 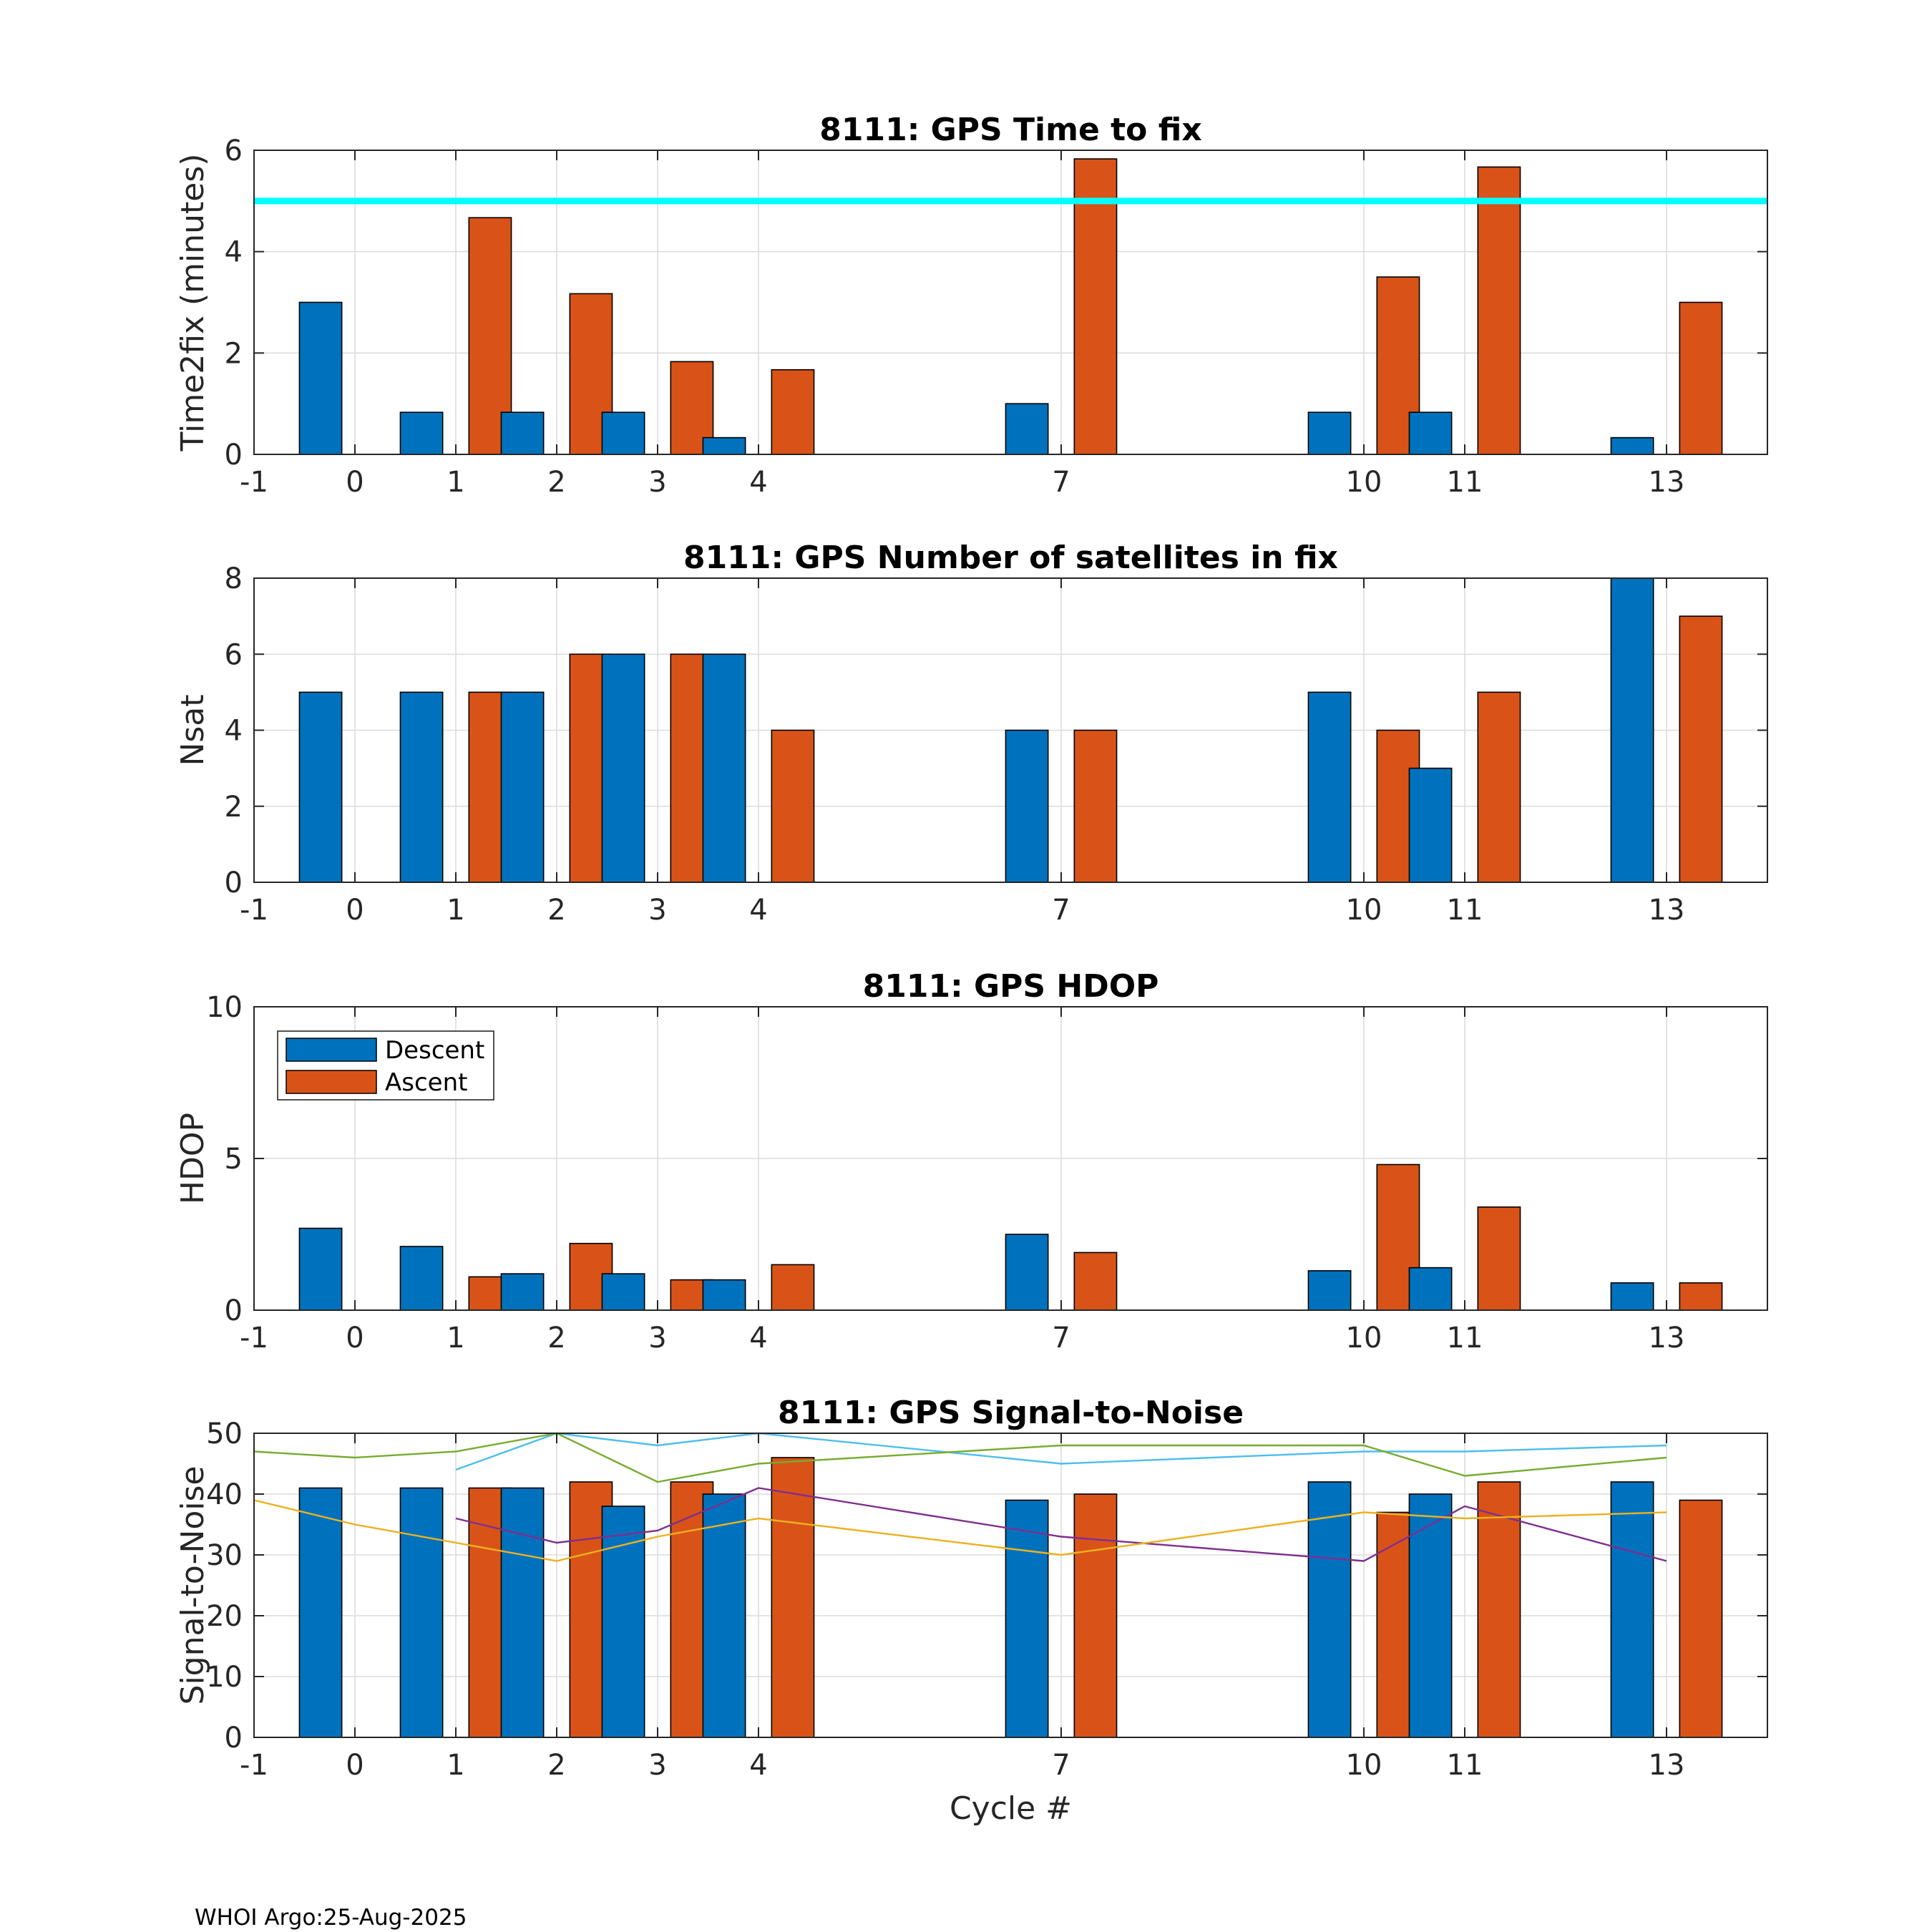 What do you see at coordinates (193, 730) in the screenshot?
I see `y-axis-label: Nsat` at bounding box center [193, 730].